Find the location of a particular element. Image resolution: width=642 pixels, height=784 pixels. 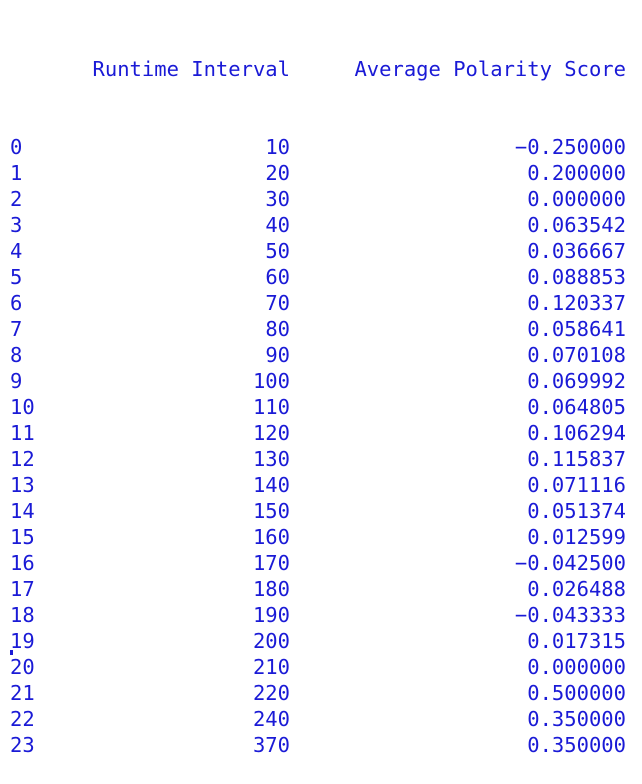

runtime-interval-cell: 210 is located at coordinates (271, 667).